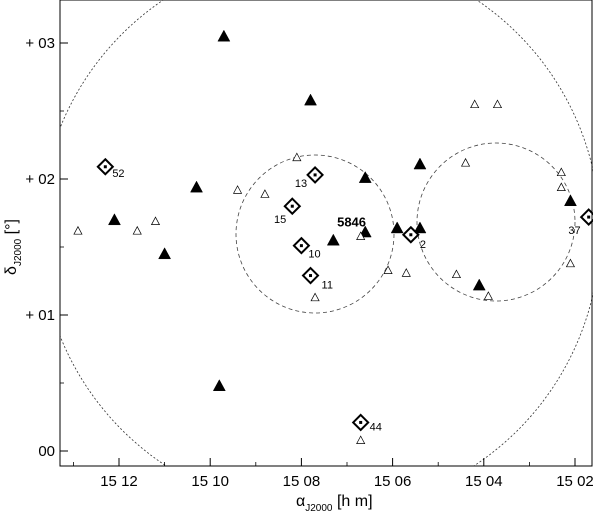  I want to click on y-axis-label: δJ2000 [°], so click(13, 247).